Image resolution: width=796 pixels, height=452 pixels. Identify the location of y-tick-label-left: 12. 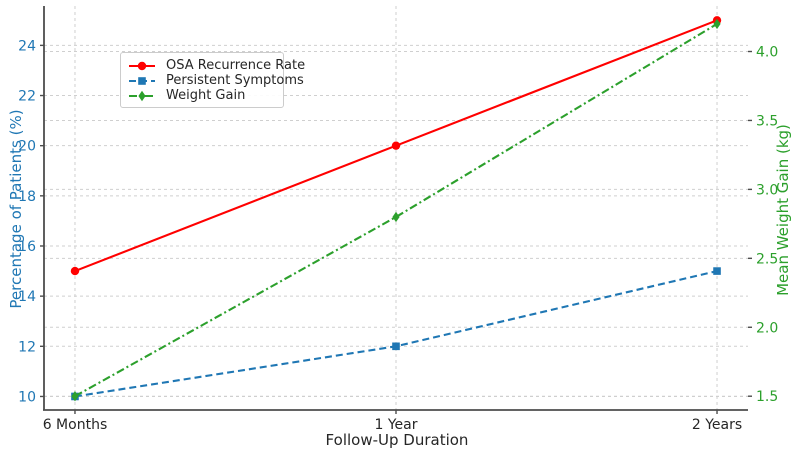
(27, 347).